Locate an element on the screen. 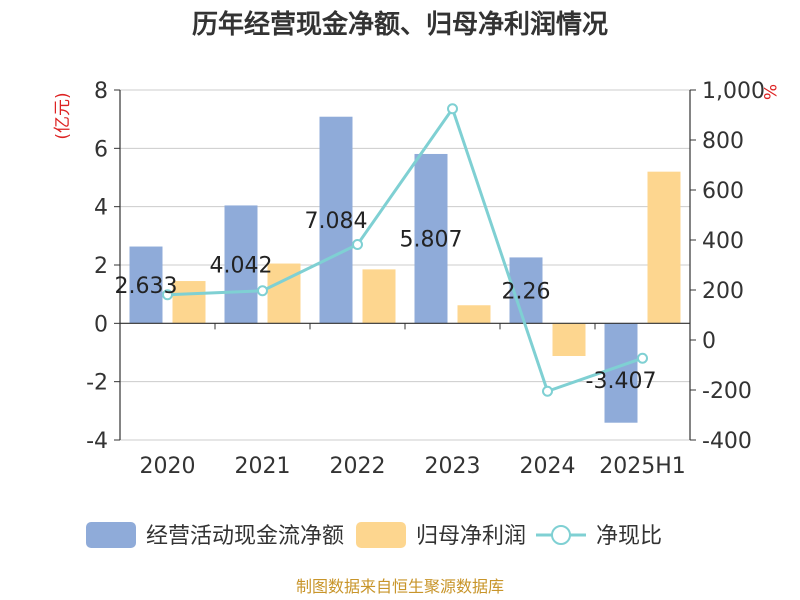 Image resolution: width=800 pixels, height=600 pixels. left-tick-label: -4 is located at coordinates (97, 441).